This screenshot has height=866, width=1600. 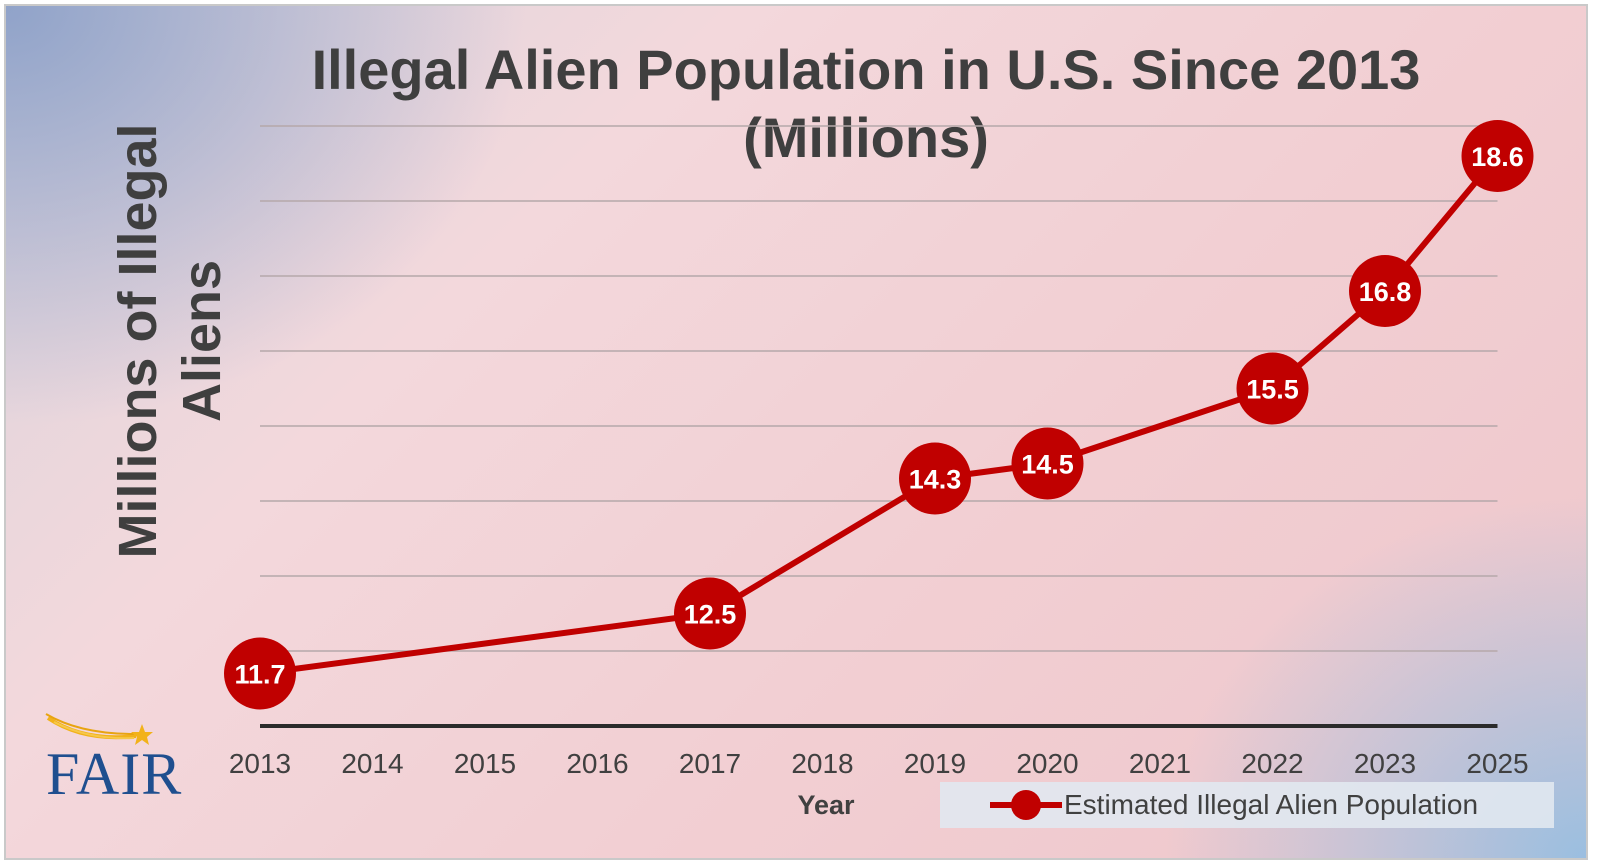 I want to click on x-tick-label-2023: 2023, so click(x=1385, y=763).